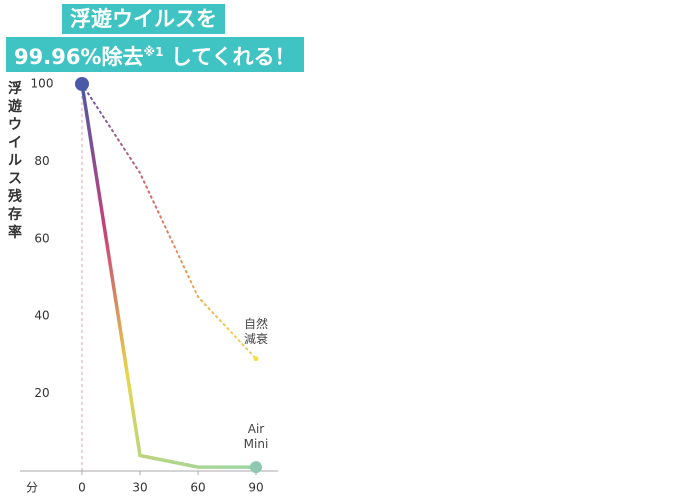 The height and width of the screenshot is (500, 700). I want to click on start-point, so click(82, 84).